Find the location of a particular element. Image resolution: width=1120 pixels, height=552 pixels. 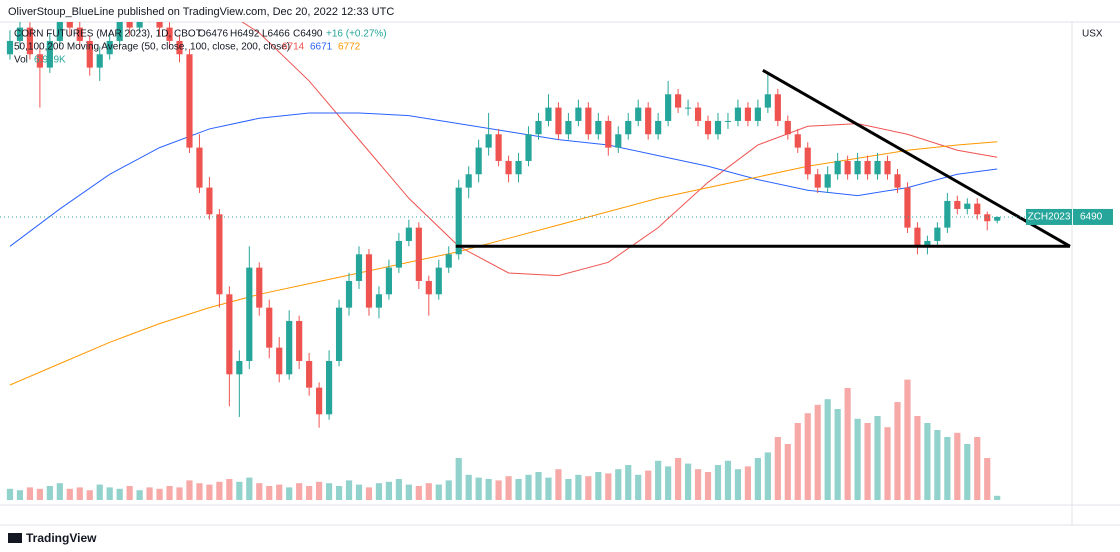

volume-value: 6.989K is located at coordinates (50, 60).